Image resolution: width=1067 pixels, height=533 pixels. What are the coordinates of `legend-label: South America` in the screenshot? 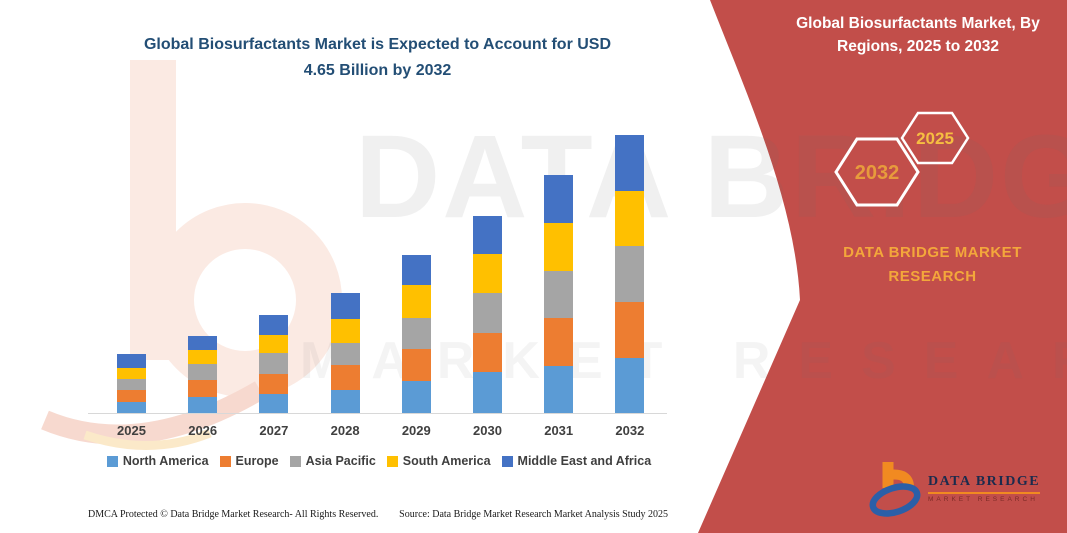 It's located at (446, 461).